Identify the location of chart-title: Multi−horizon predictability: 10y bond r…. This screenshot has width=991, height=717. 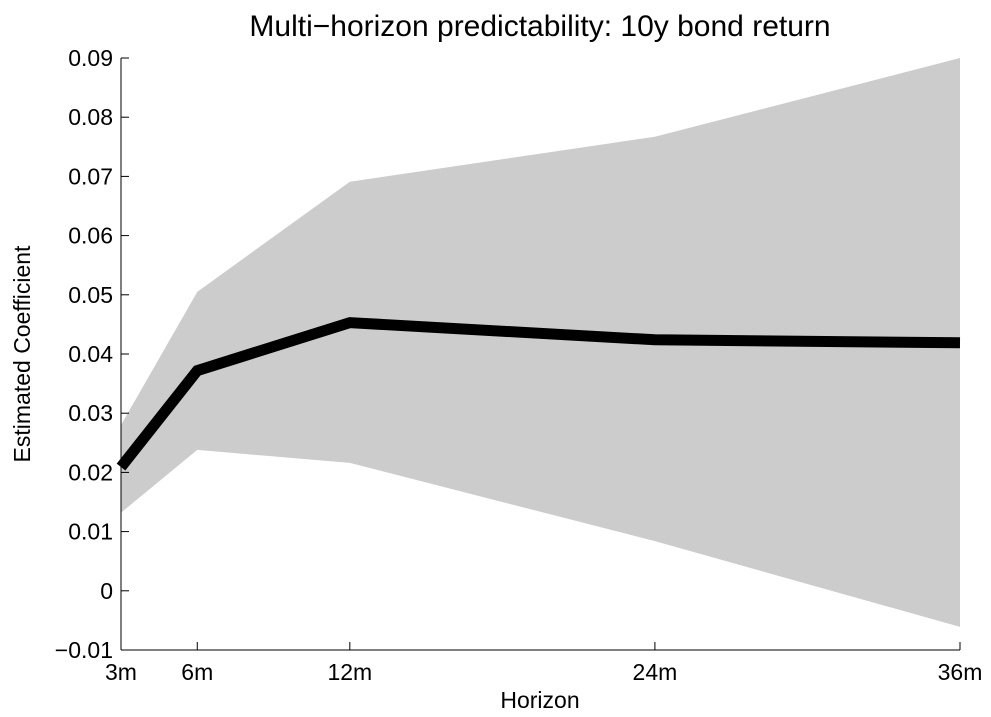
(539, 26).